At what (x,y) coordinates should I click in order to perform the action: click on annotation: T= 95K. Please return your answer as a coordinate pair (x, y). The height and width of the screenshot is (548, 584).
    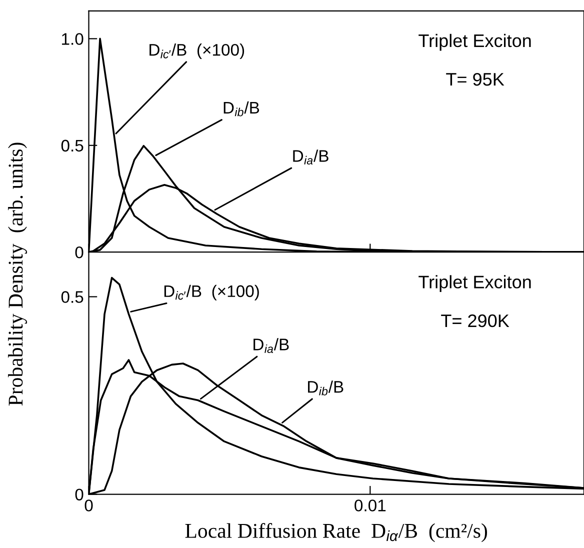
    Looking at the image, I should click on (475, 79).